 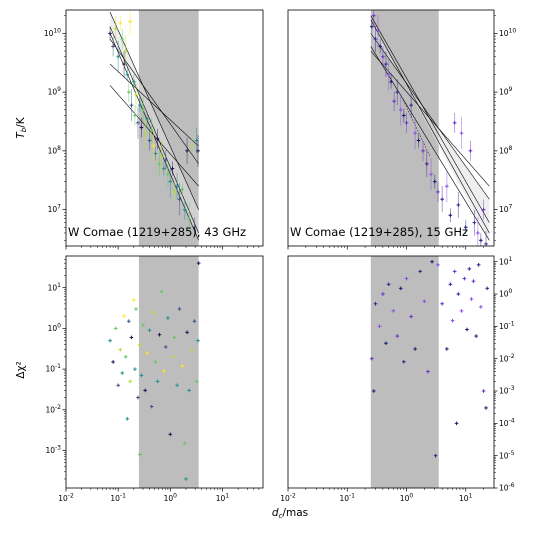 I want to click on shaded-region, so click(x=168, y=372).